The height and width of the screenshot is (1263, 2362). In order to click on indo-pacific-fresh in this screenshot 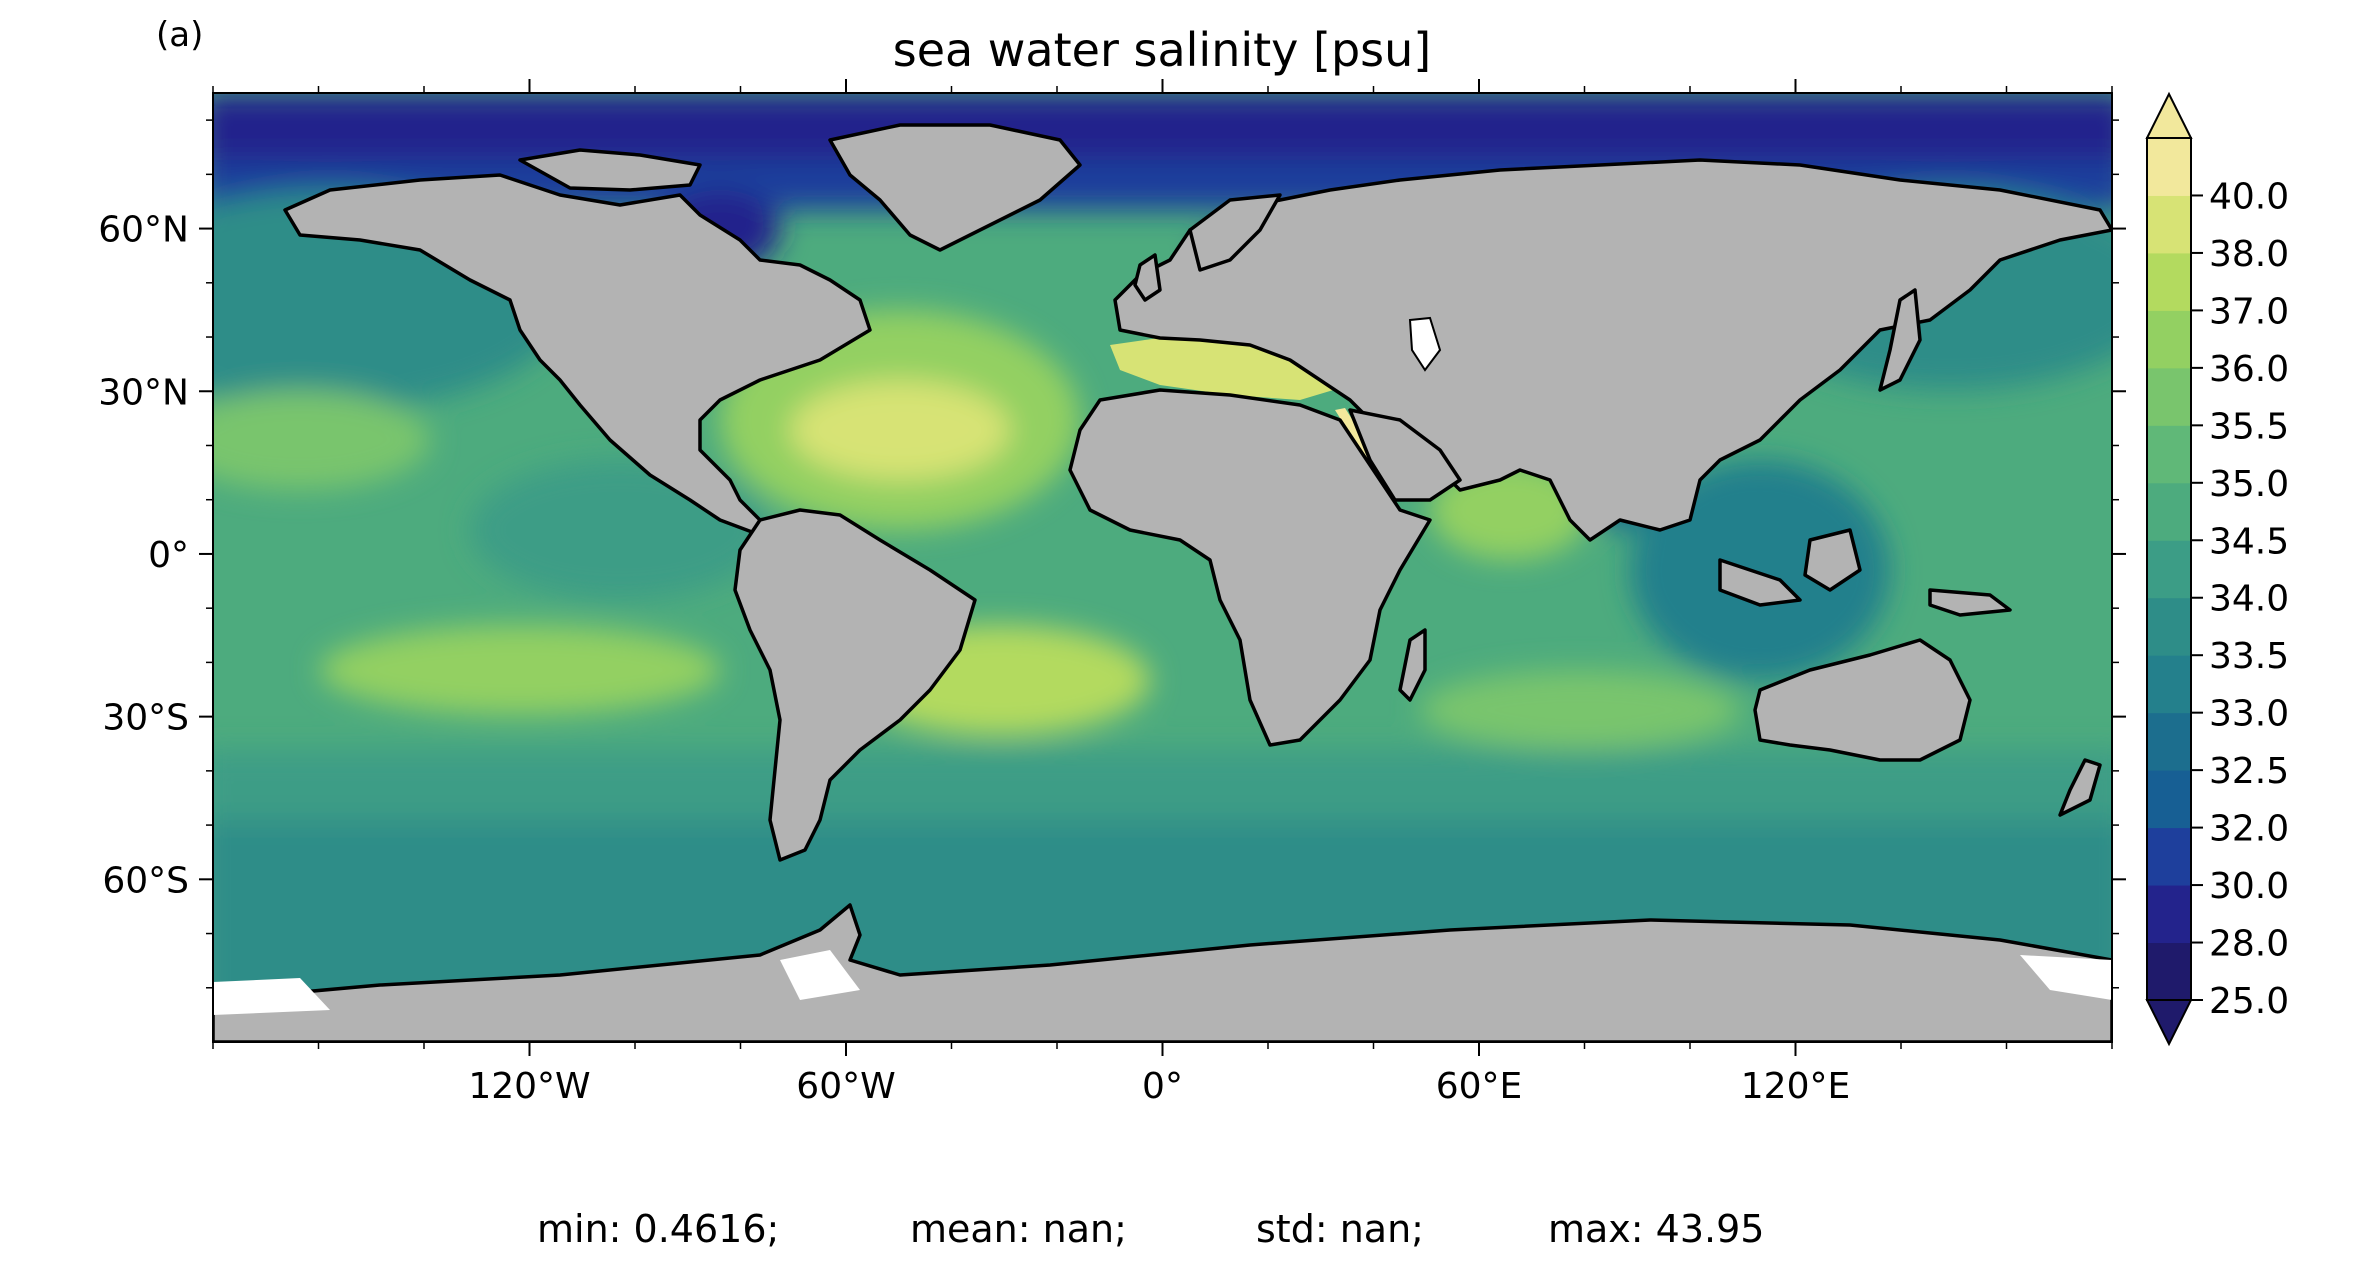, I will do `click(1760, 570)`.